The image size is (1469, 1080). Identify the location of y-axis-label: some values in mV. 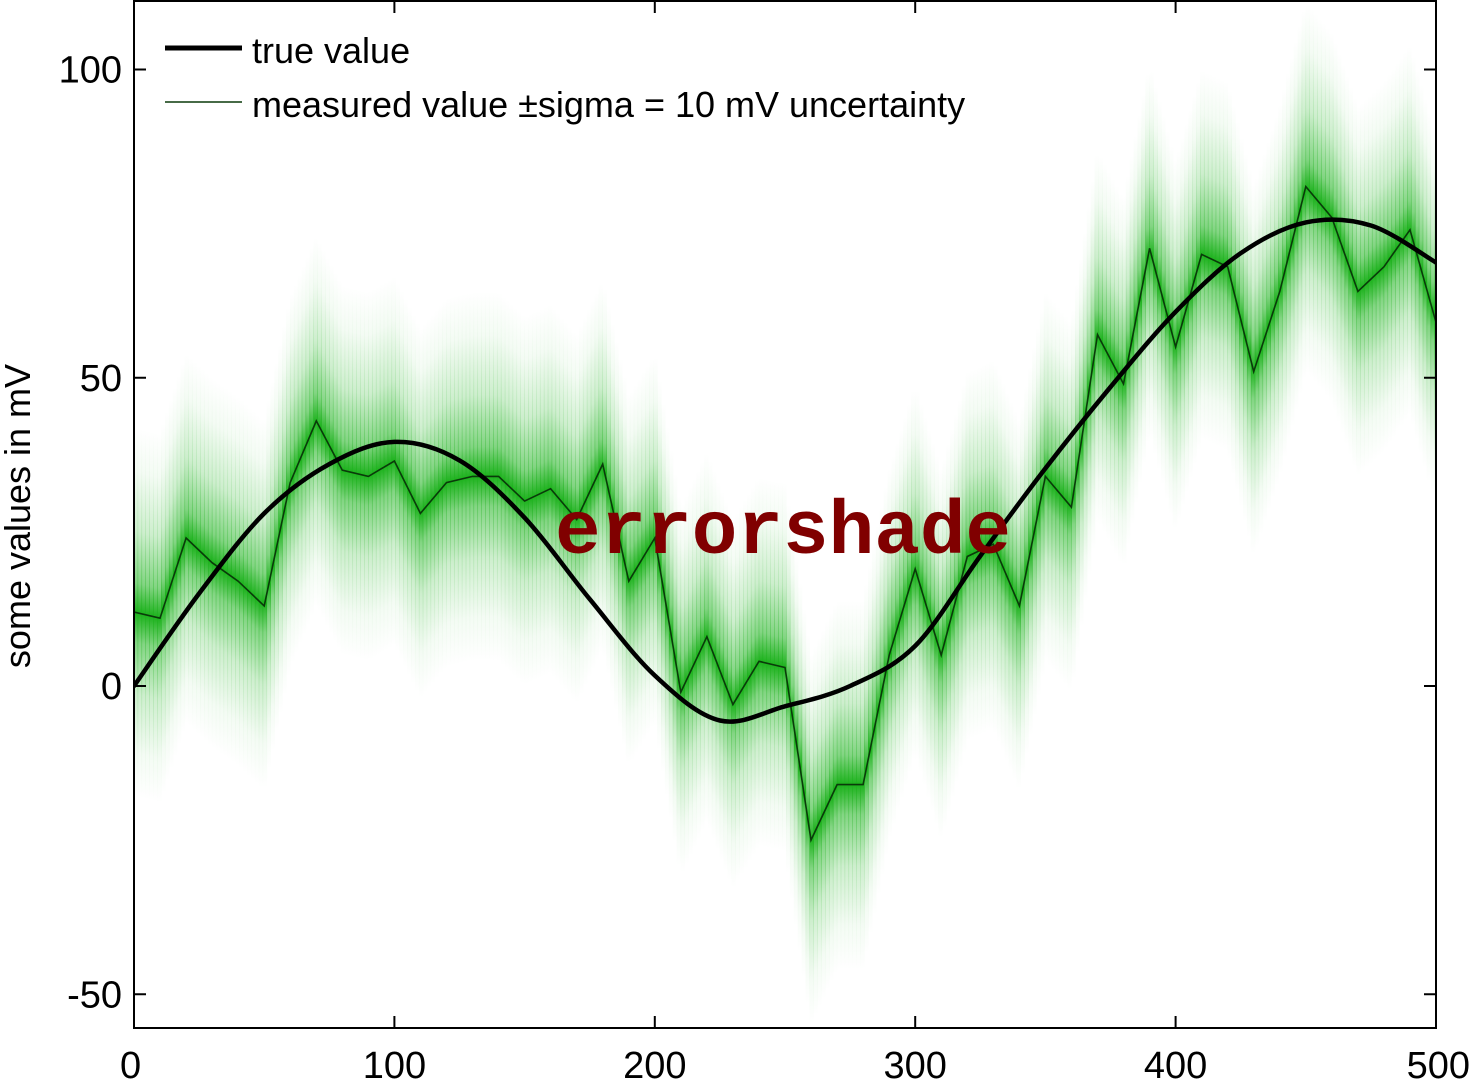
(19, 516).